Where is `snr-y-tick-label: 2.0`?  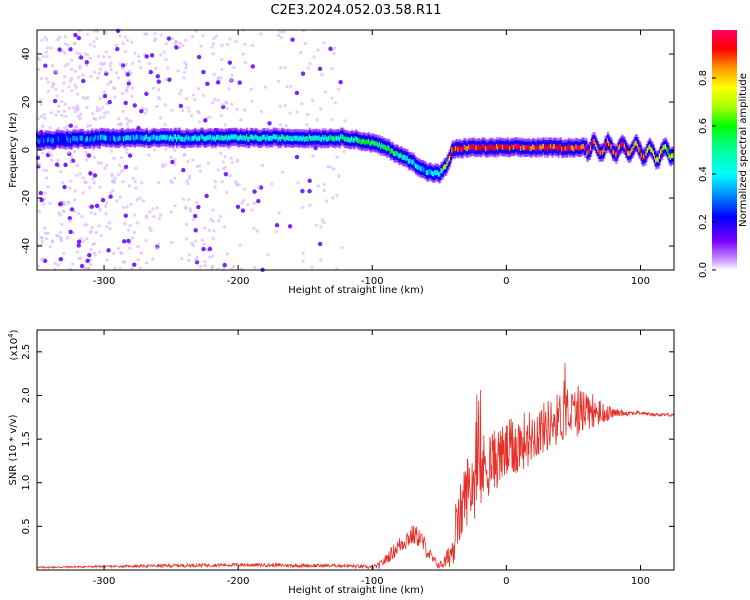
snr-y-tick-label: 2.0 is located at coordinates (26, 396).